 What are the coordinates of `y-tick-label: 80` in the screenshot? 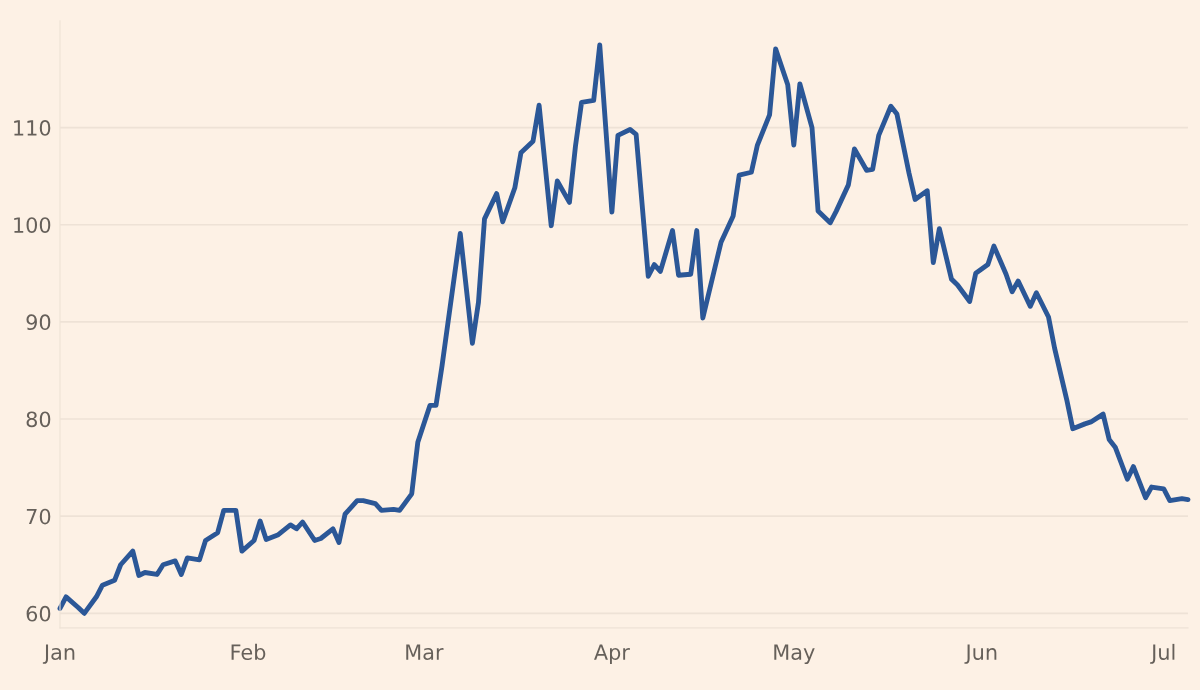 It's located at (38, 419).